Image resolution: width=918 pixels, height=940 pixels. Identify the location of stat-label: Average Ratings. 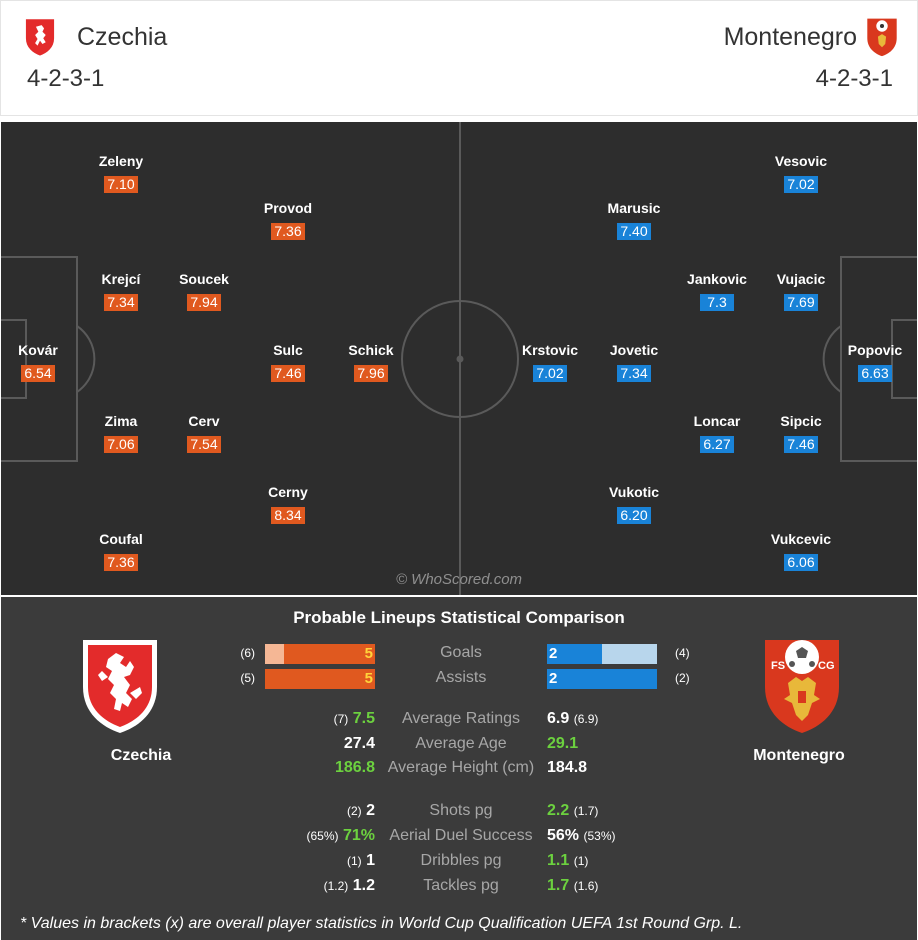
(461, 718).